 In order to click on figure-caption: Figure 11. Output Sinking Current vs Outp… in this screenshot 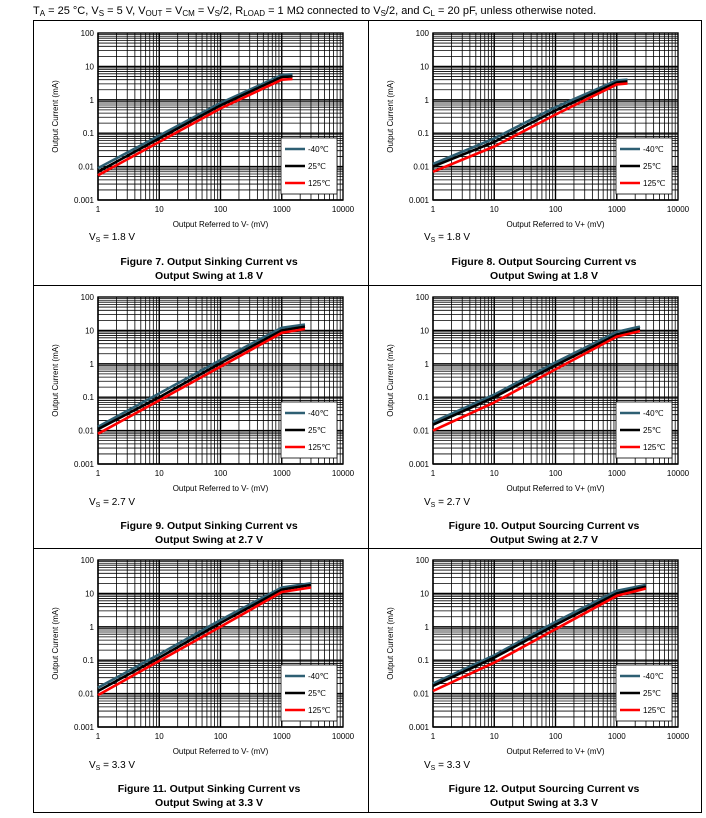, I will do `click(209, 796)`.